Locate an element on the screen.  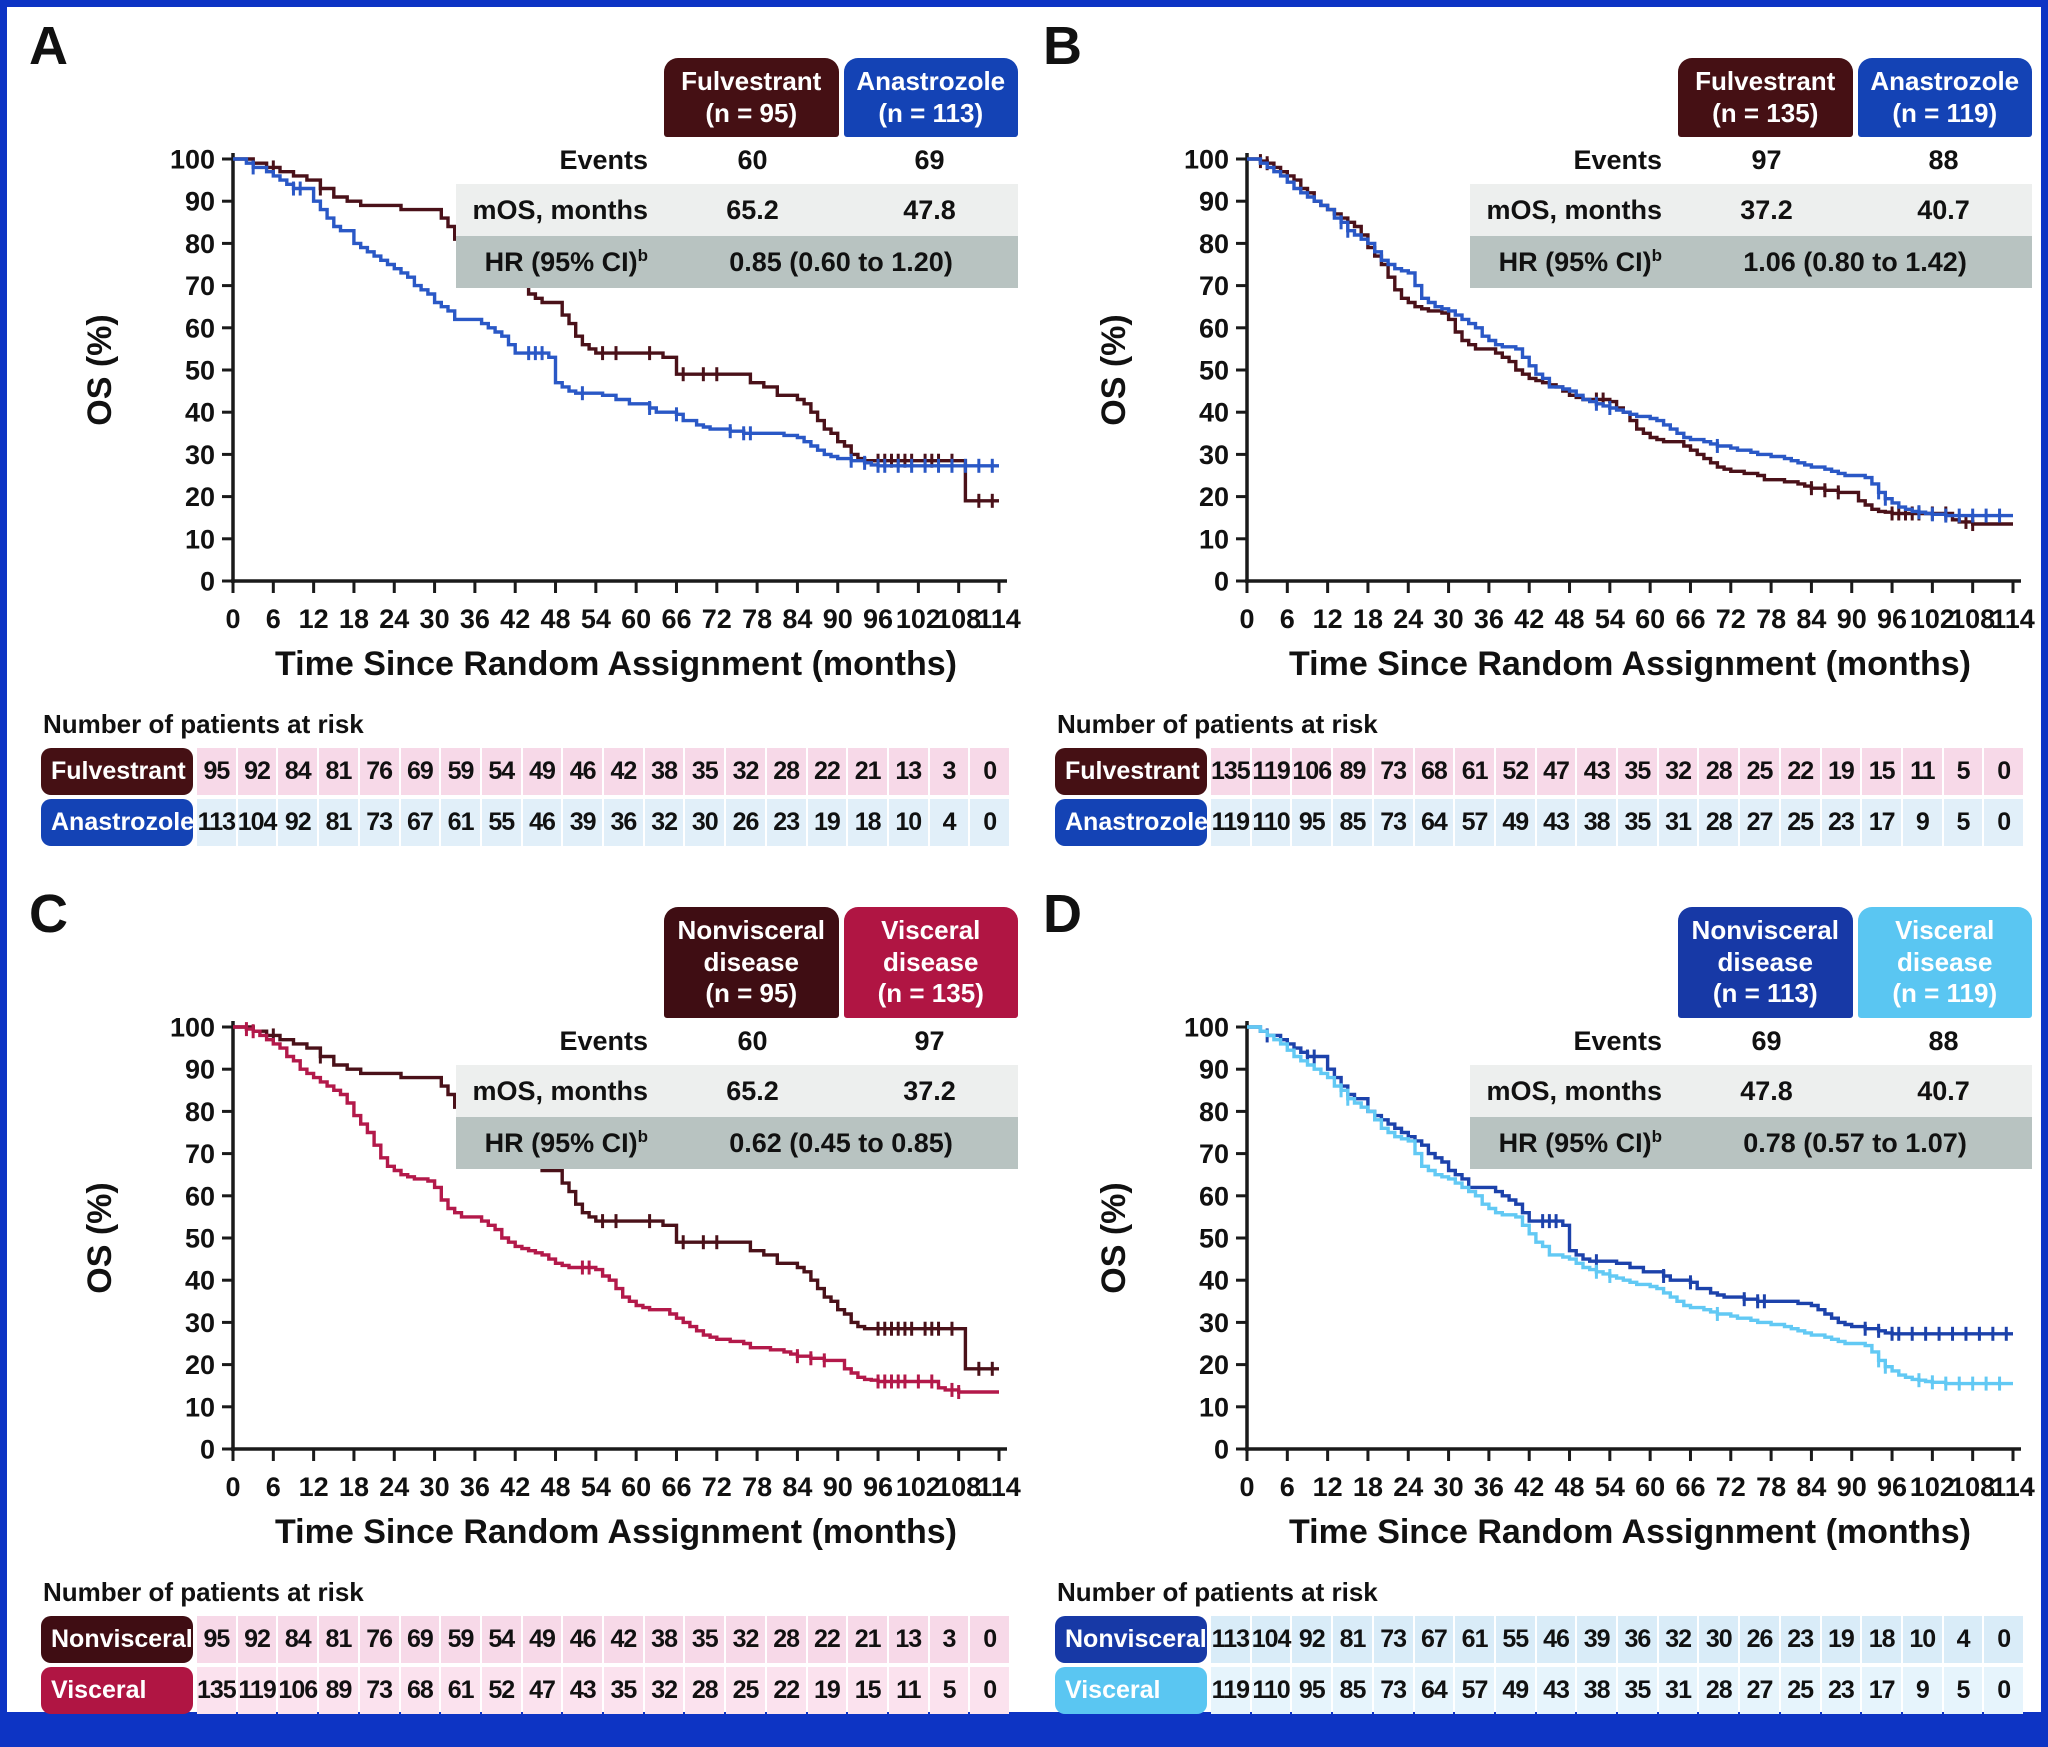
mos-row: mOS, months 65.2 47.8 is located at coordinates (737, 210).